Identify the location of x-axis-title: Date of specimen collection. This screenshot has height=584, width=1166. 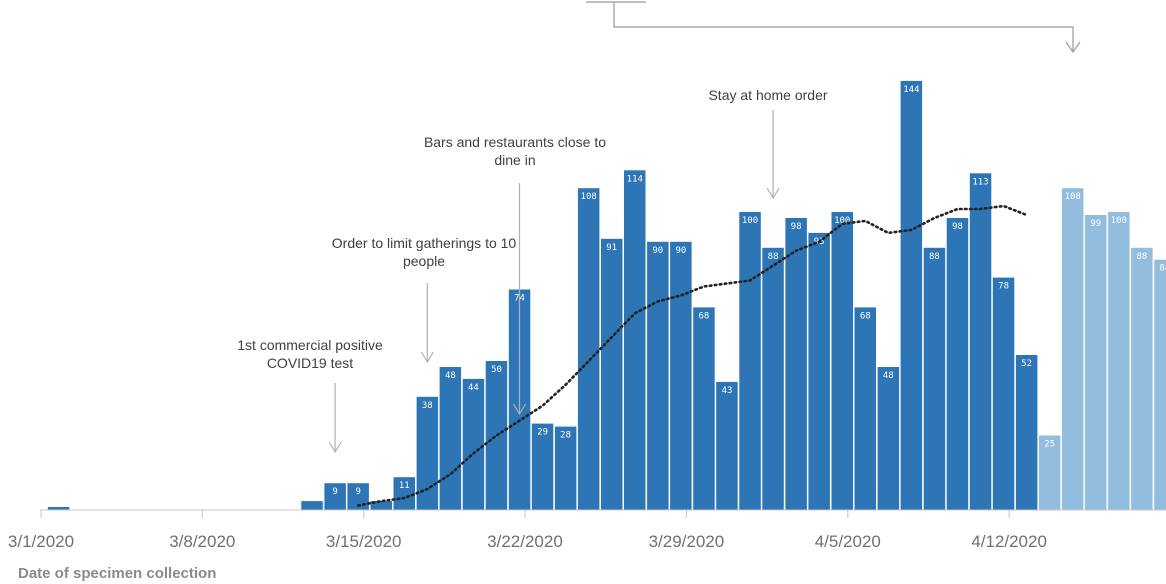
(117, 573).